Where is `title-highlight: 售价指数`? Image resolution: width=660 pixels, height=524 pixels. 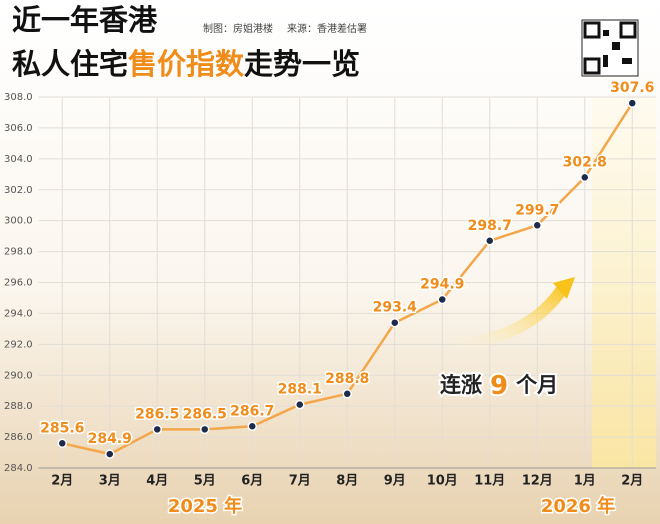
title-highlight: 售价指数 is located at coordinates (186, 64).